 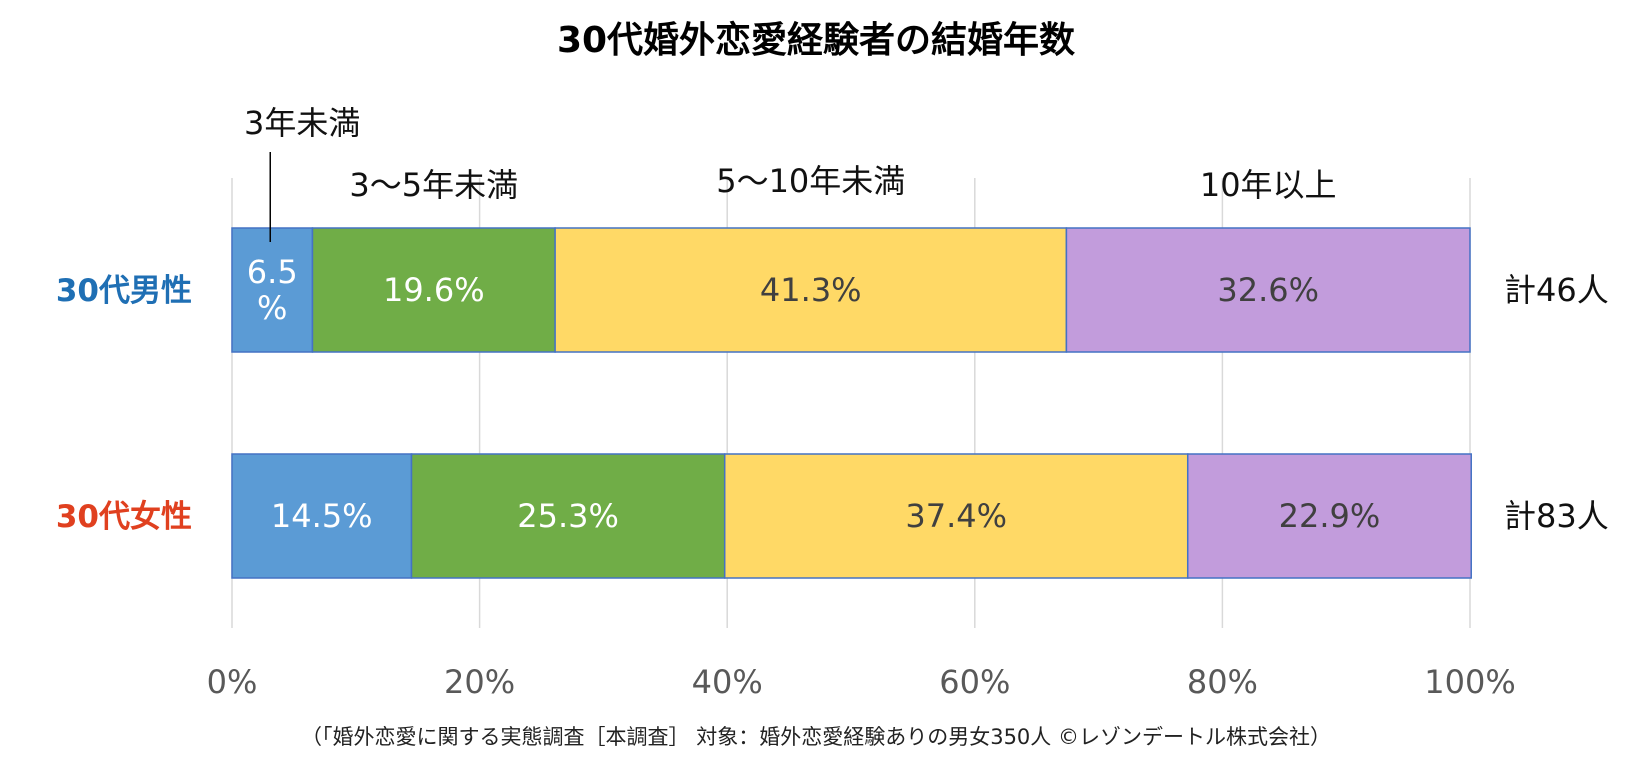 What do you see at coordinates (816, 40) in the screenshot?
I see `chart-title: 30代婚外恋愛経験者の結婚年数` at bounding box center [816, 40].